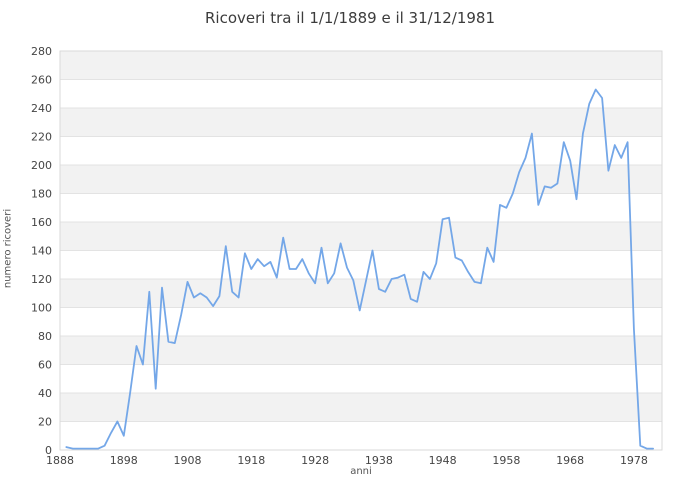 The width and height of the screenshot is (700, 500). I want to click on y-tick-label: 260, so click(41, 80).